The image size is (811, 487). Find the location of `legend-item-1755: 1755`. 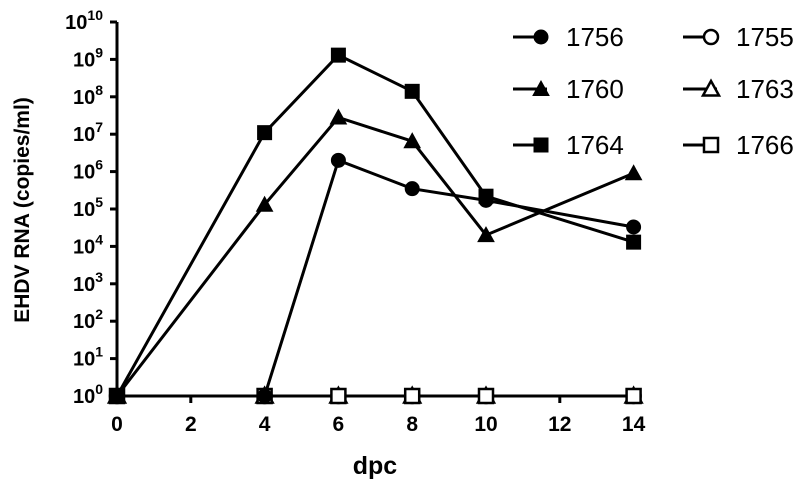

legend-item-1755: 1755 is located at coordinates (738, 37).